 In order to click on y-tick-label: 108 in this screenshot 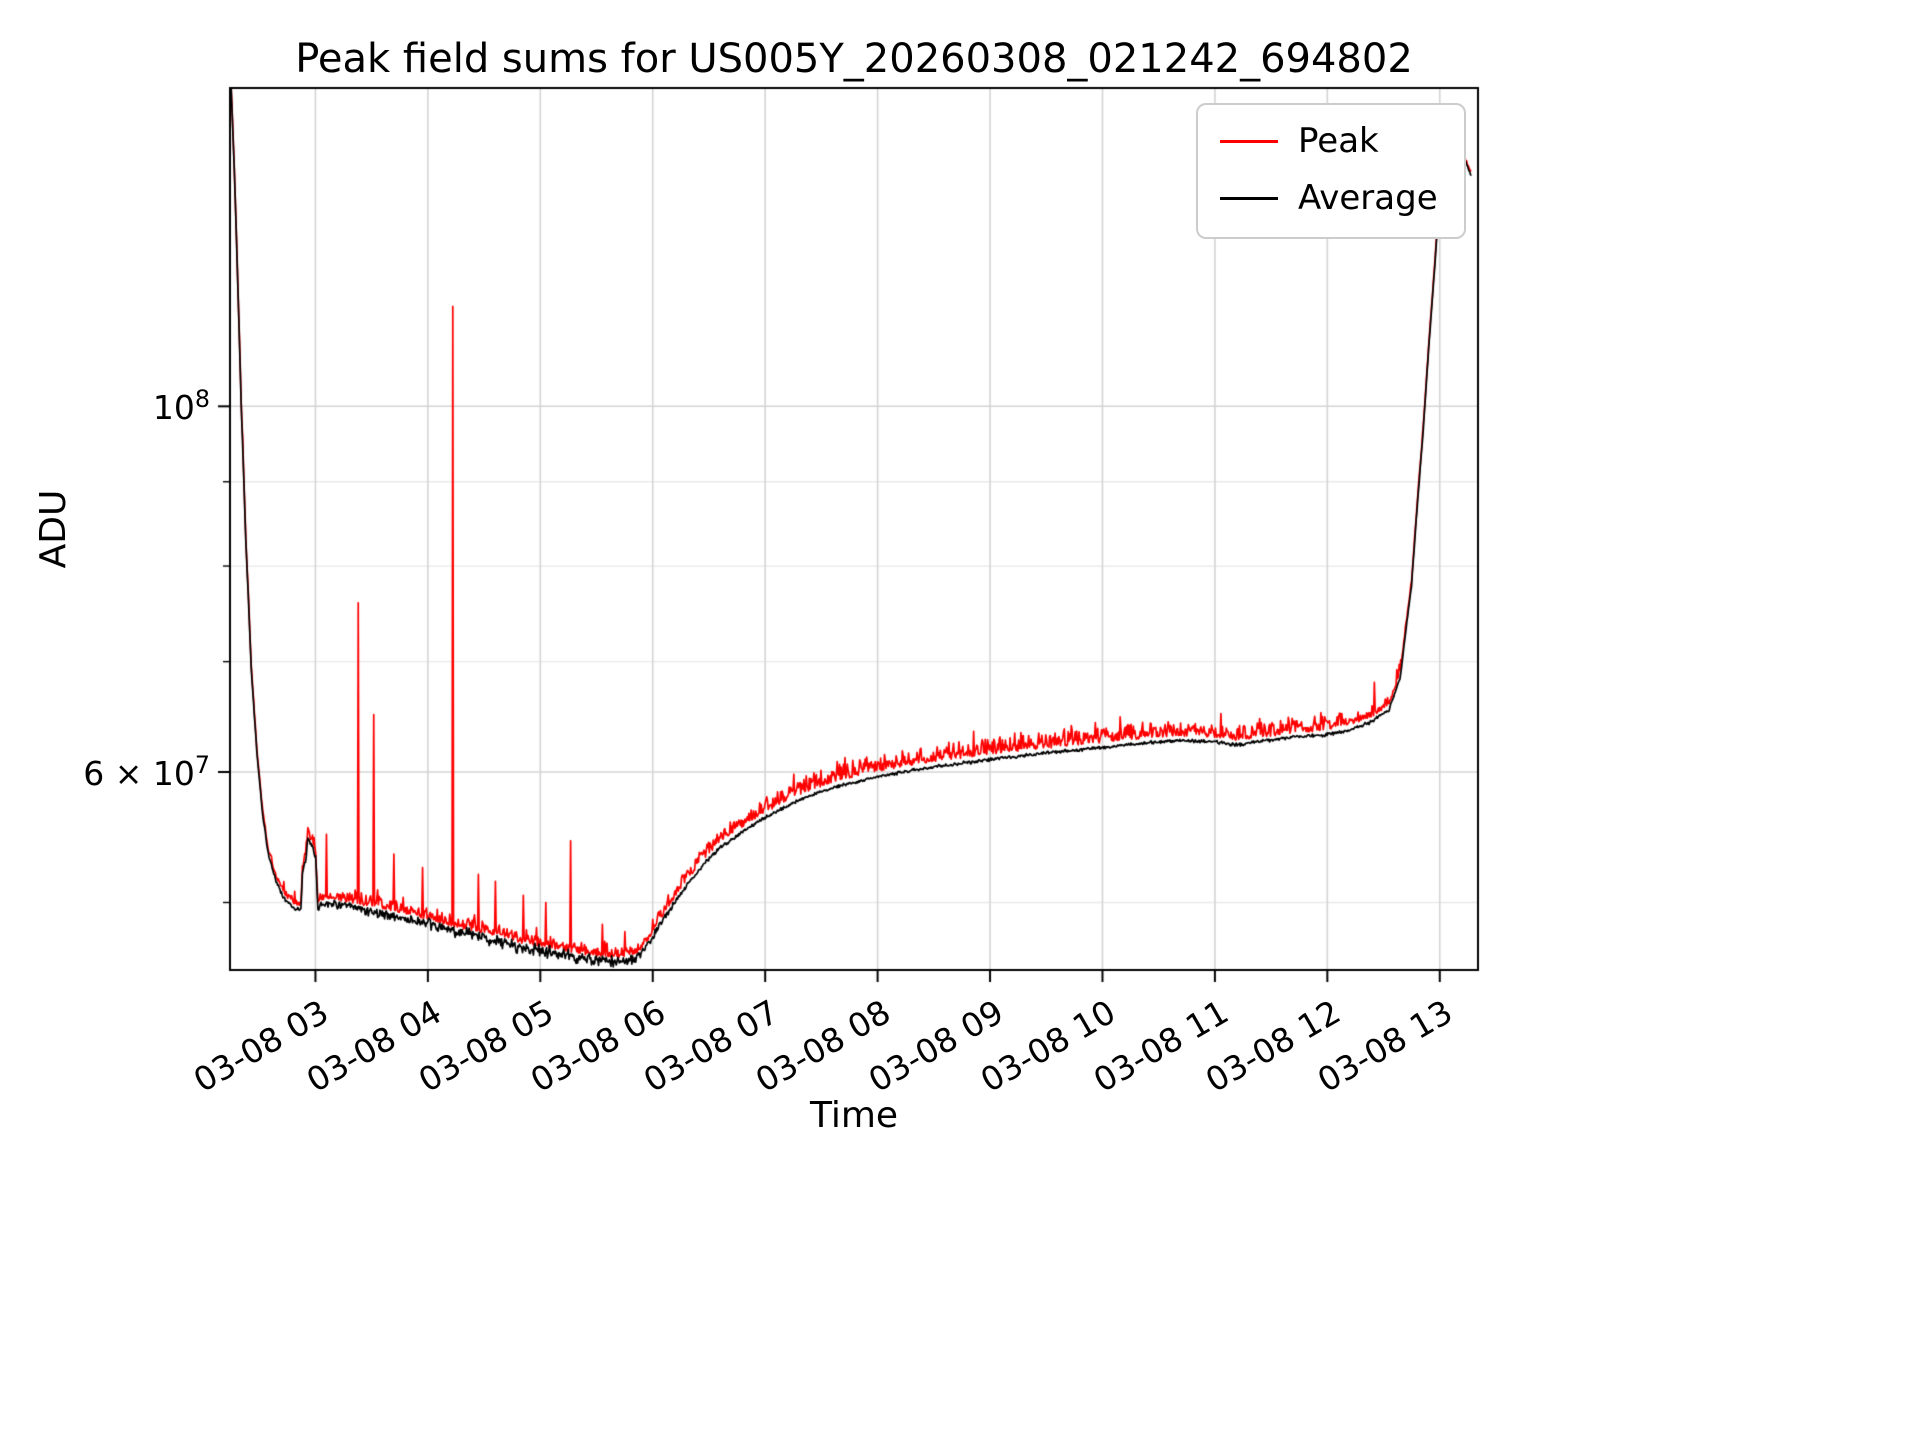, I will do `click(181, 406)`.